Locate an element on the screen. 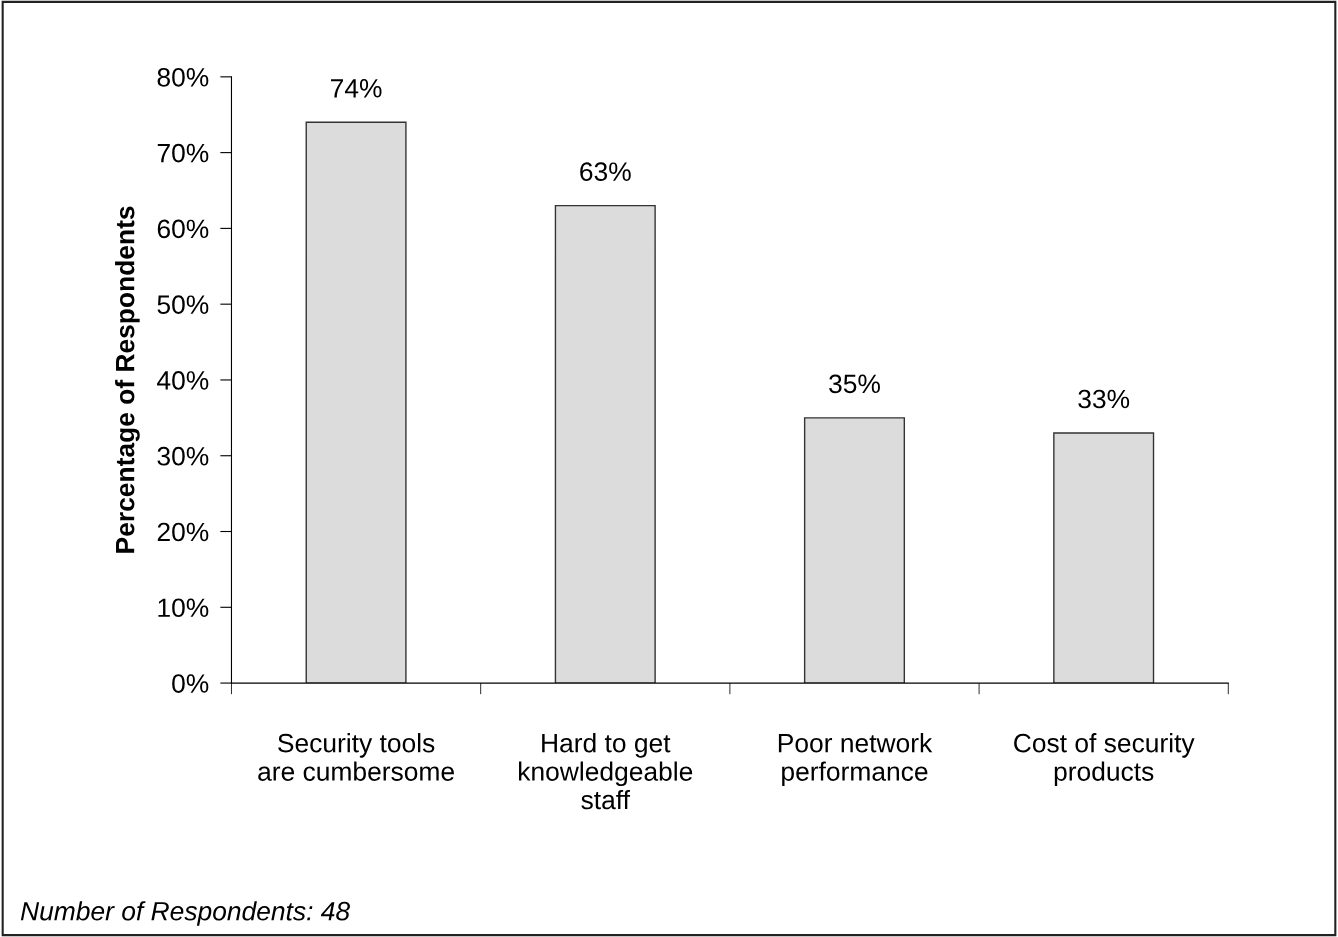 This screenshot has width=1338, height=937. y-tick-label: 50% is located at coordinates (183, 304).